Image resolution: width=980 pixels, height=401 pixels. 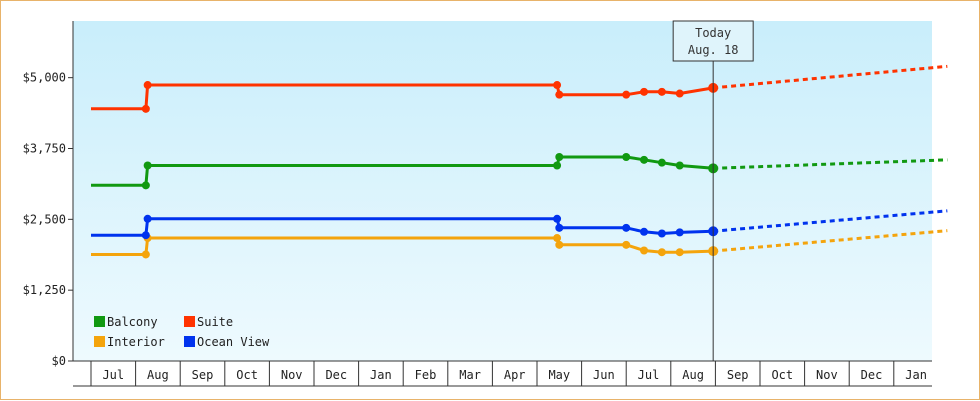 What do you see at coordinates (215, 322) in the screenshot?
I see `legend-label-suite: Suite` at bounding box center [215, 322].